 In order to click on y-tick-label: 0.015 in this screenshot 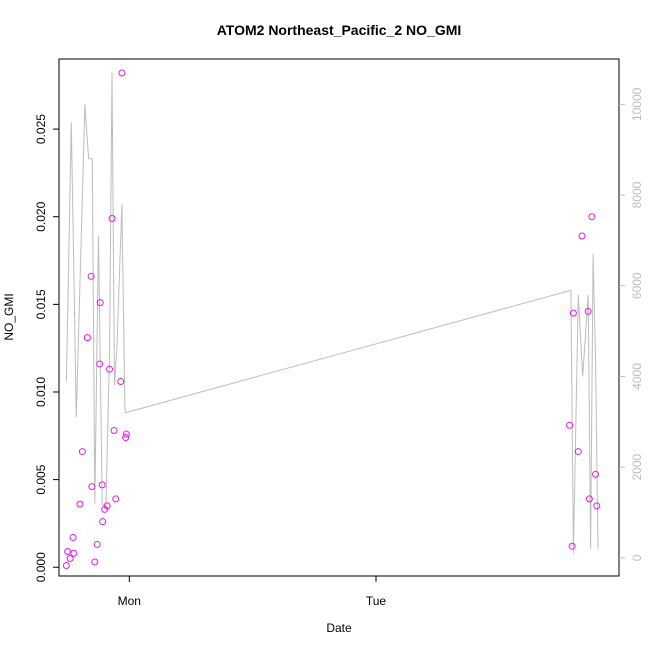, I will do `click(41, 304)`.